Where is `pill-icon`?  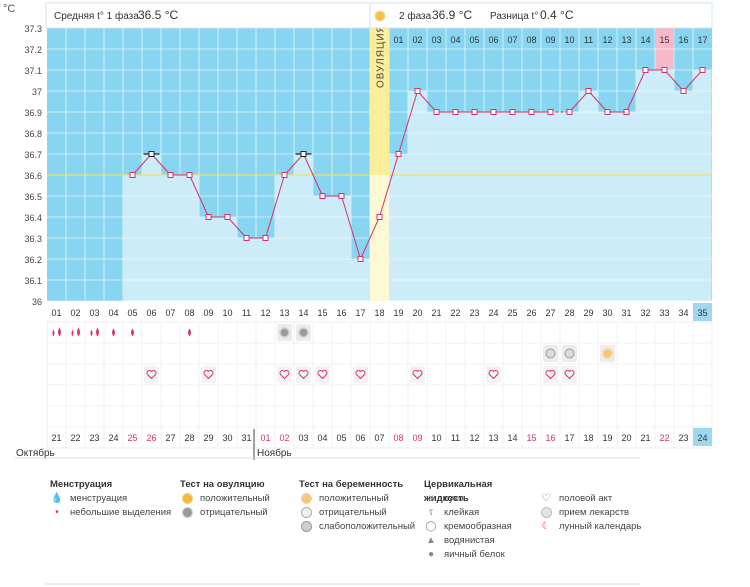
pill-icon is located at coordinates (546, 513).